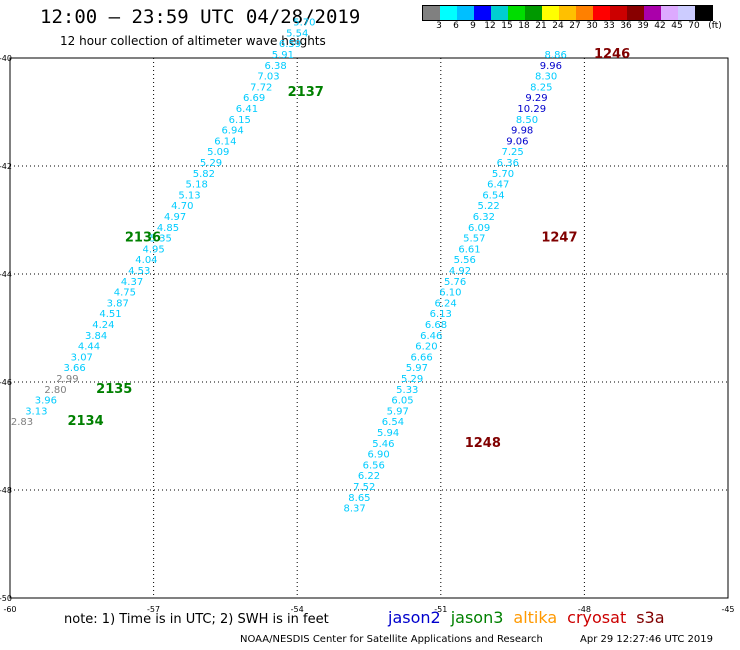 The height and width of the screenshot is (650, 740). Describe the element at coordinates (694, 26) in the screenshot. I see `legend-label: 70` at that location.